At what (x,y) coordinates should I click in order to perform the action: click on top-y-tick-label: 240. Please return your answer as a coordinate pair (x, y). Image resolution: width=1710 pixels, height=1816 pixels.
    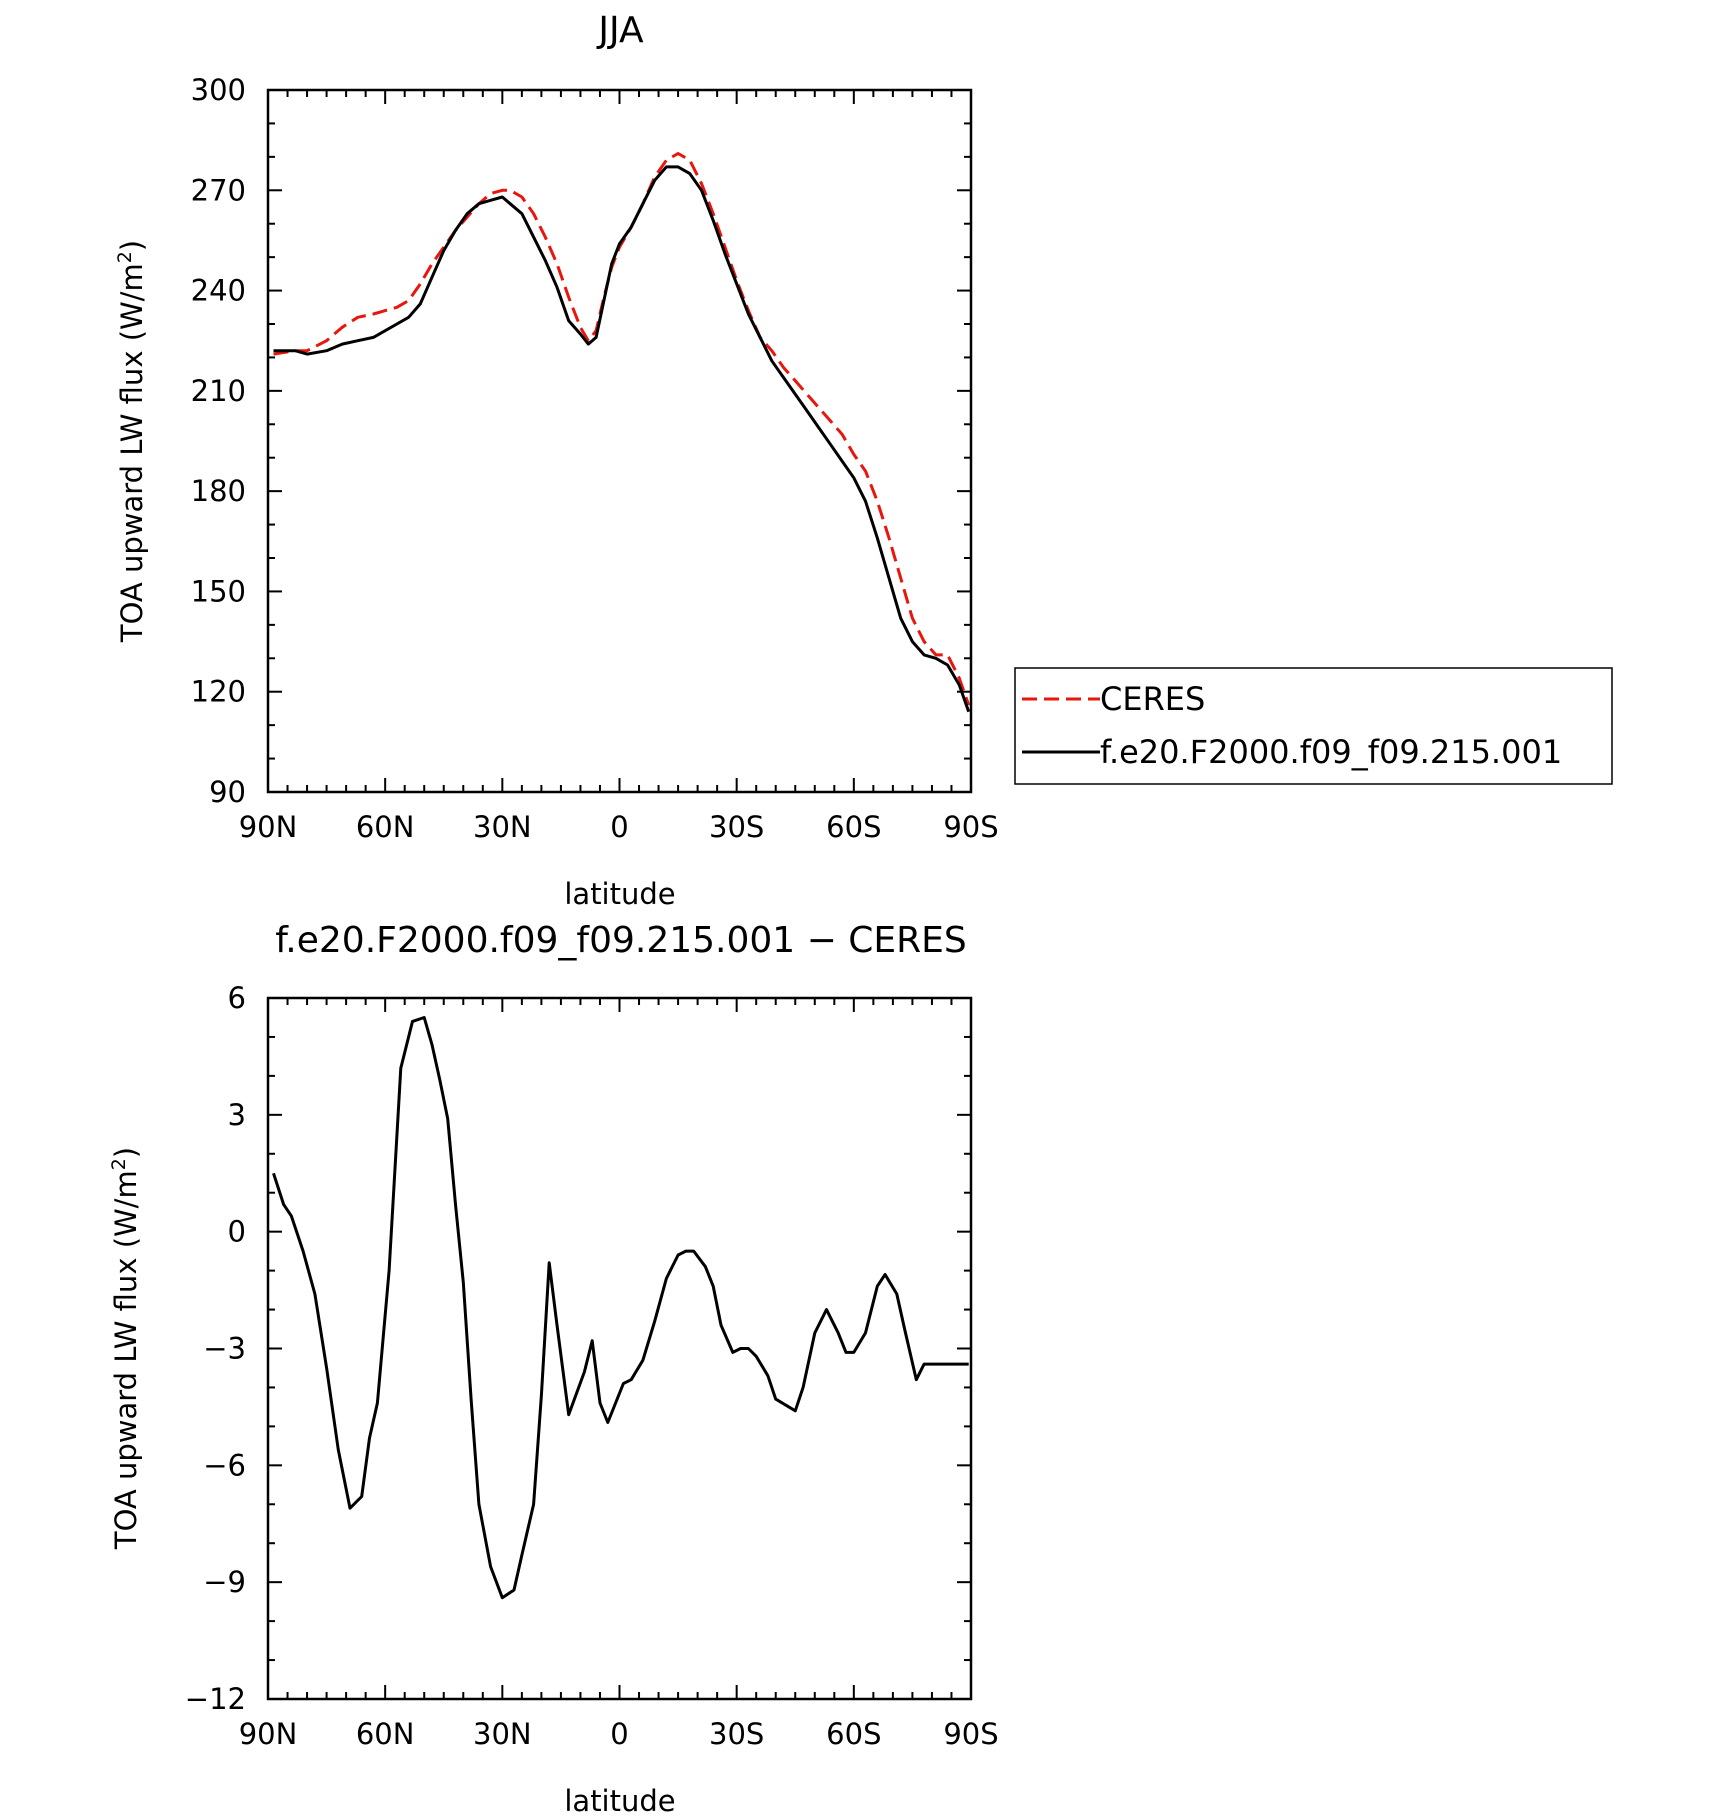
    Looking at the image, I should click on (218, 291).